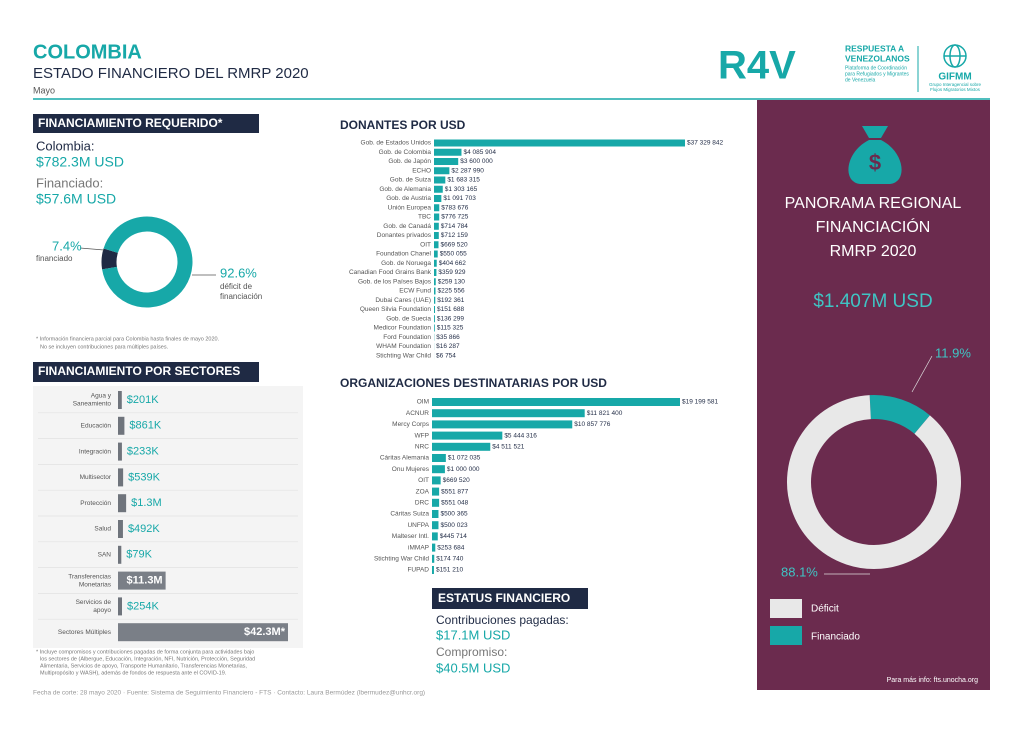 Image resolution: width=1024 pixels, height=729 pixels. I want to click on bar-label: Foundation Chanel, so click(403, 254).